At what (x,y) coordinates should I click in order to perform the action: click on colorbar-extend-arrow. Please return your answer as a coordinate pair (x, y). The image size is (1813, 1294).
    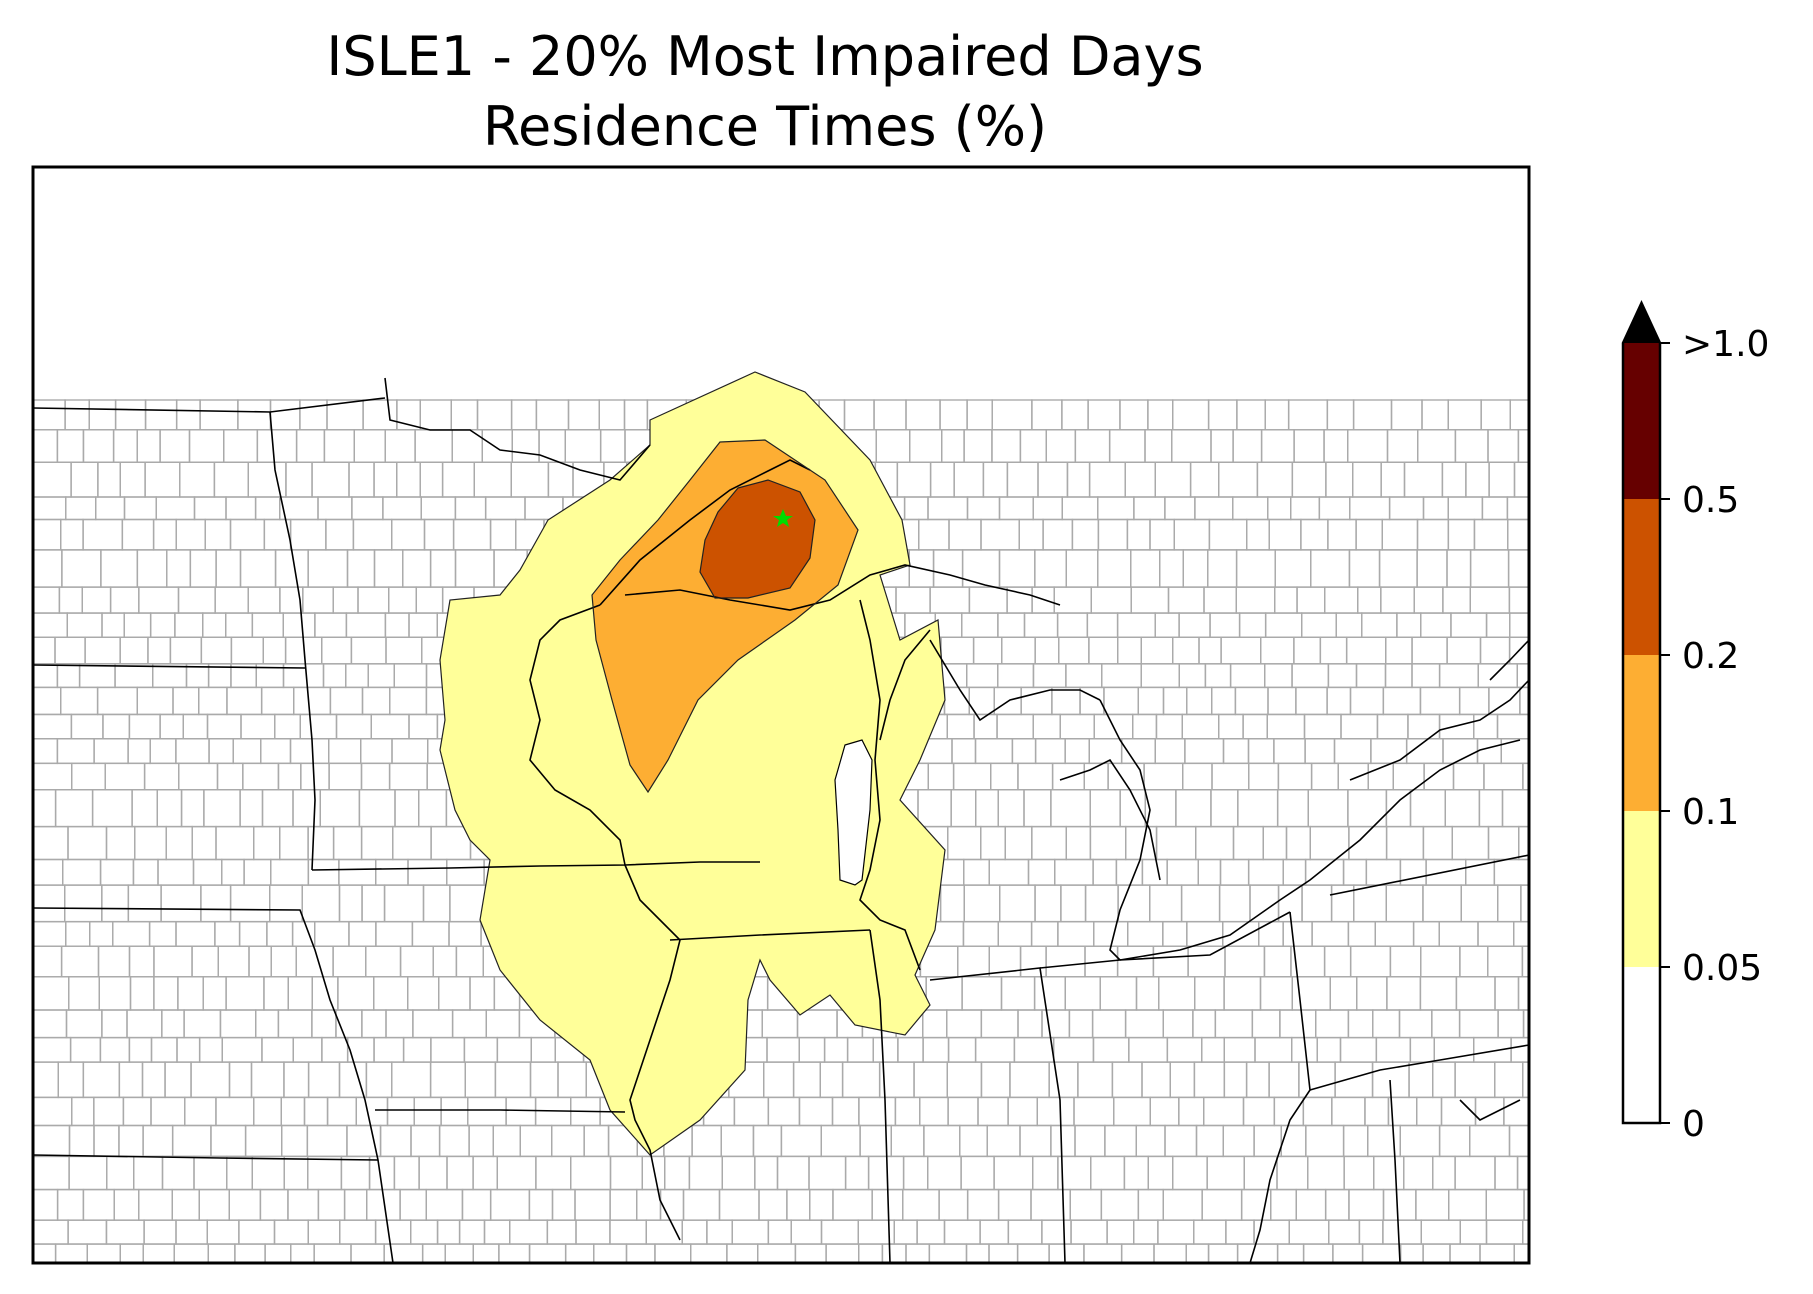
    Looking at the image, I should click on (1641, 323).